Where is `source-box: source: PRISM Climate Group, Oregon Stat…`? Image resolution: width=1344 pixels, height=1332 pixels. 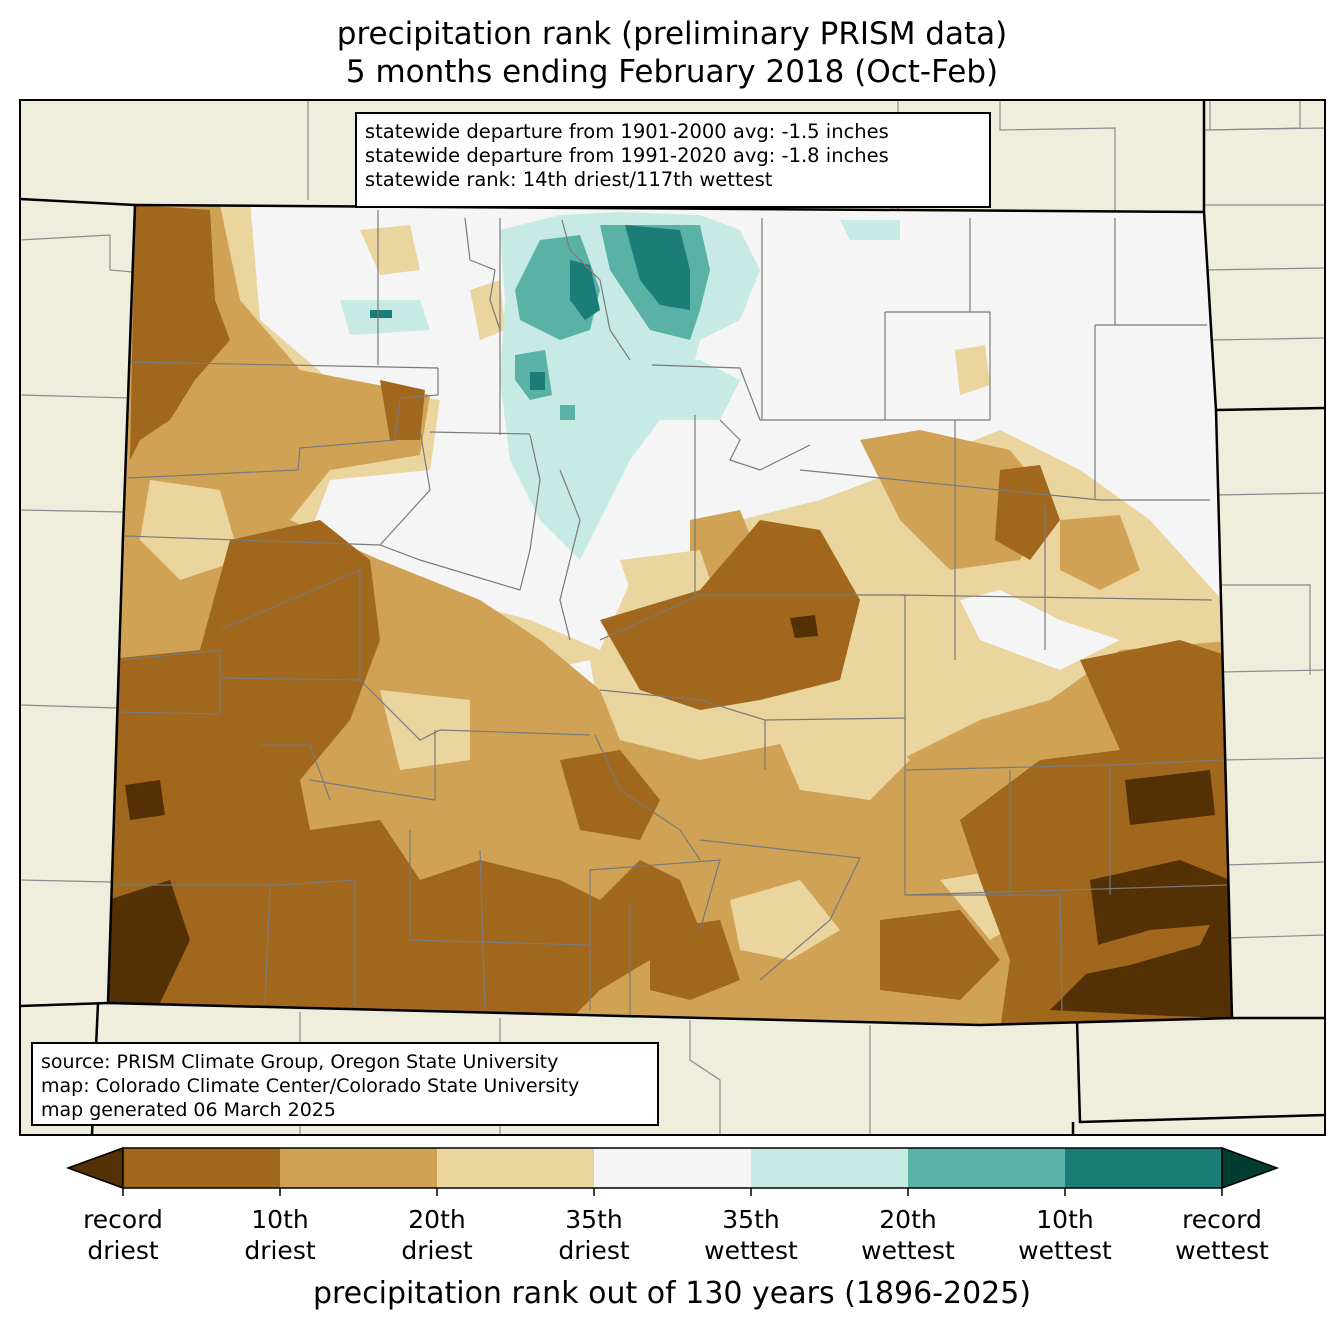
source-box: source: PRISM Climate Group, Oregon Stat… is located at coordinates (345, 1084).